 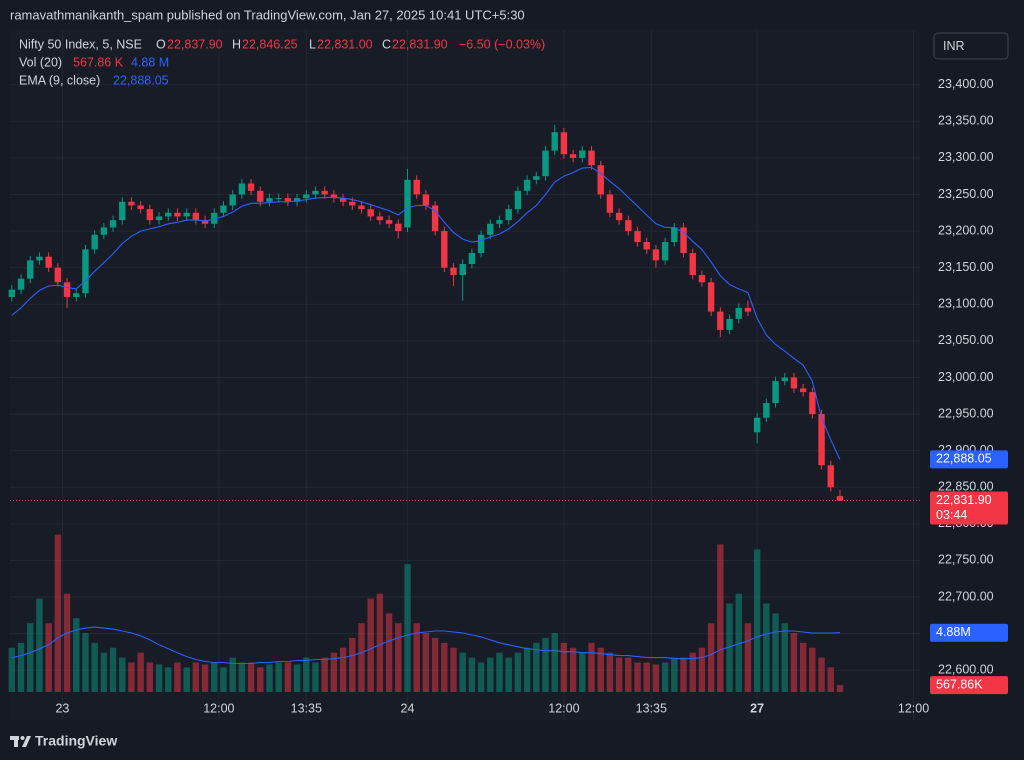 What do you see at coordinates (386, 44) in the screenshot?
I see `legend-key: C` at bounding box center [386, 44].